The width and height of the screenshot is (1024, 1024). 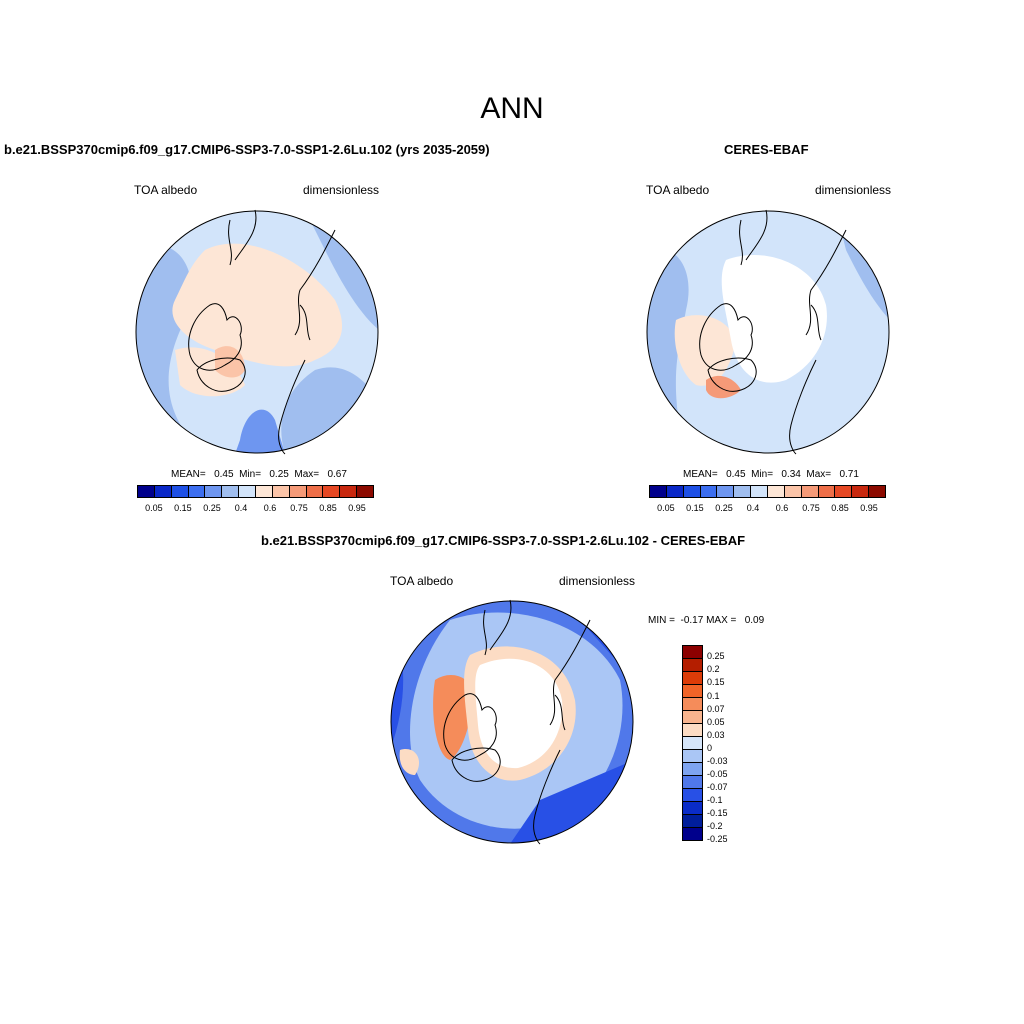 I want to click on colorbar-tick-label: 0.03, so click(x=716, y=734).